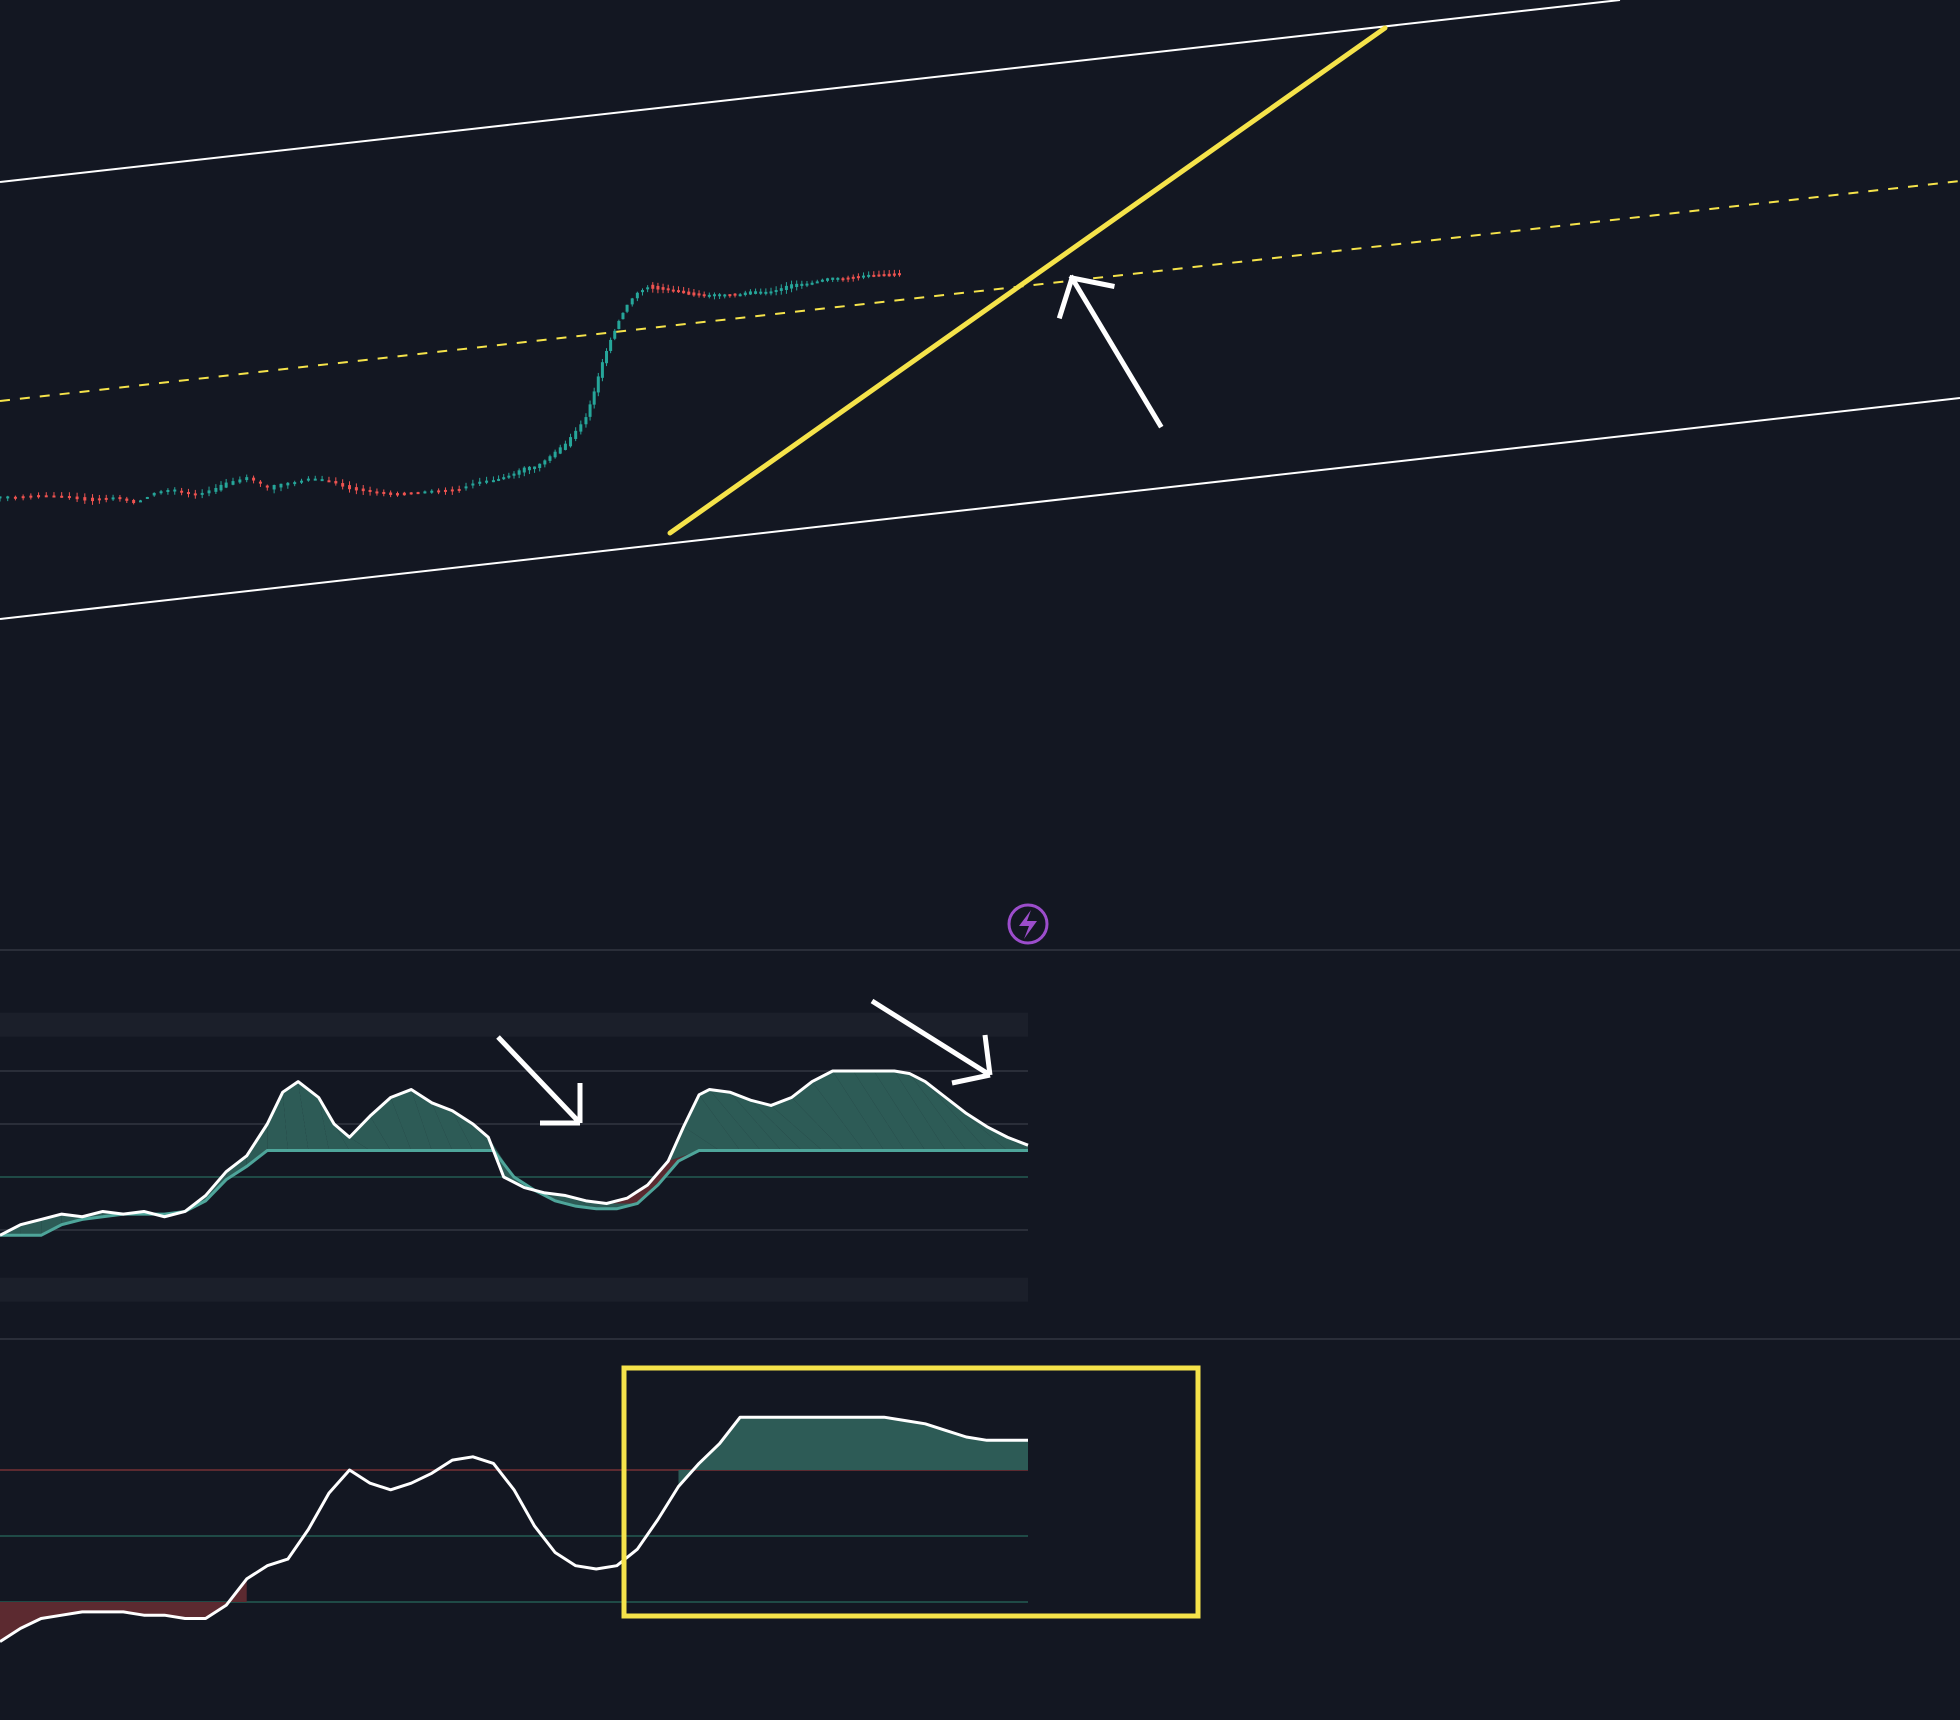 The image size is (1960, 1720). Describe the element at coordinates (1110, 351) in the screenshot. I see `pullback-arrow` at that location.